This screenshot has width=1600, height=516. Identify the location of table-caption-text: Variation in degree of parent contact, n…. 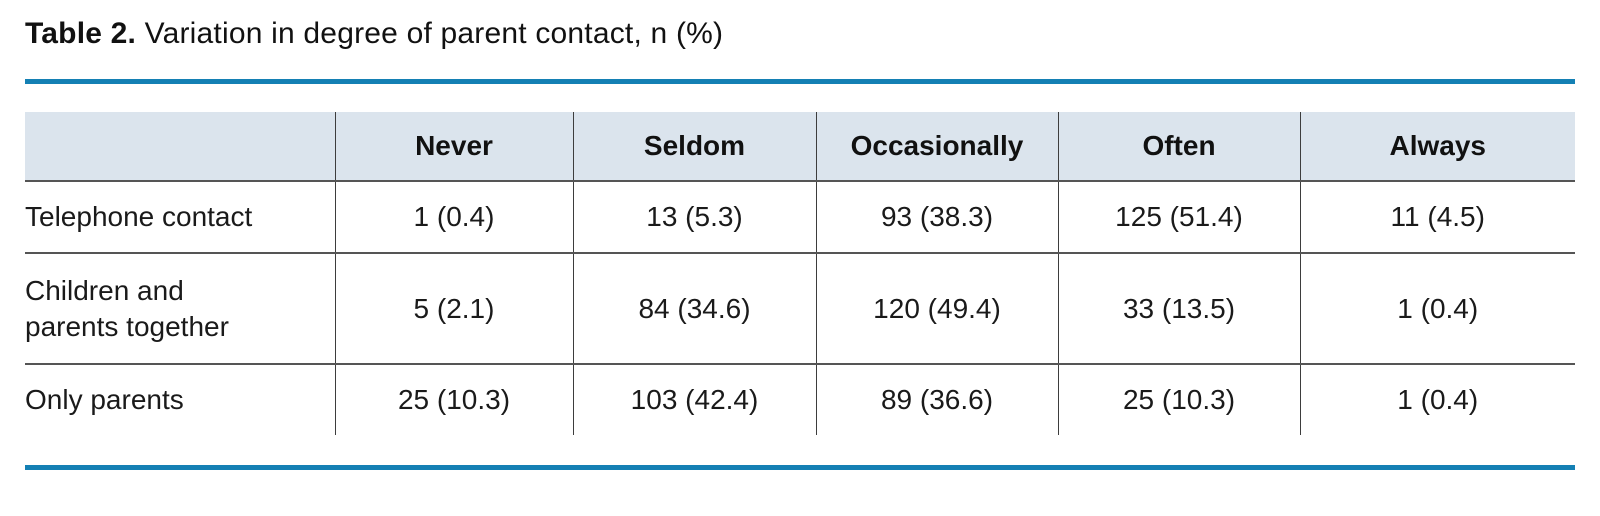
(430, 33).